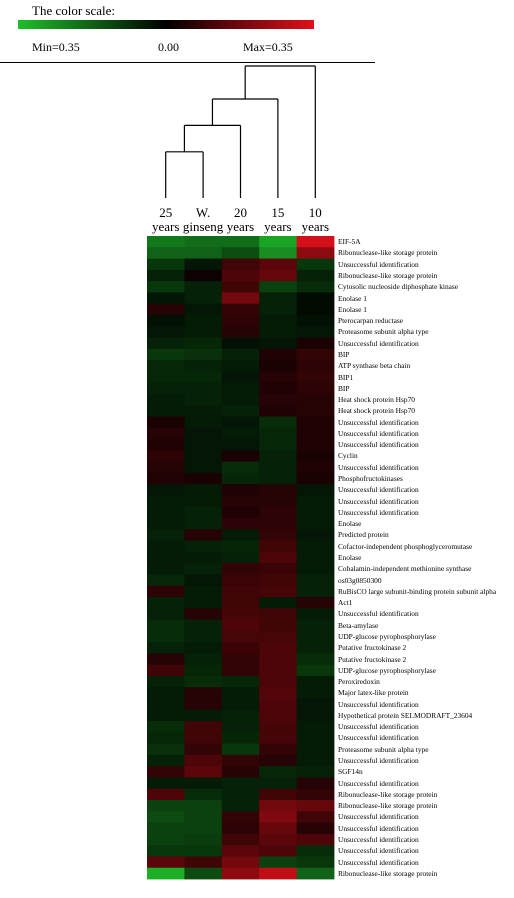 The width and height of the screenshot is (514, 898). I want to click on column-label-line1: 10, so click(315, 212).